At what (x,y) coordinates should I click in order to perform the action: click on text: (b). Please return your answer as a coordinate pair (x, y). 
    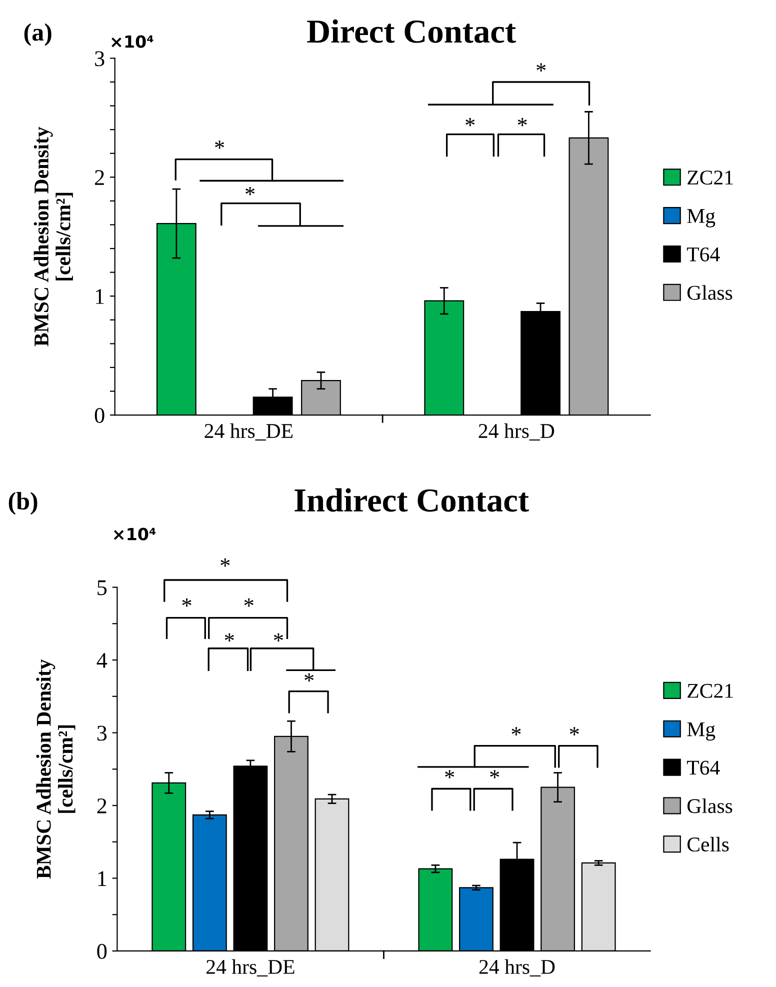
    Looking at the image, I should click on (23, 503).